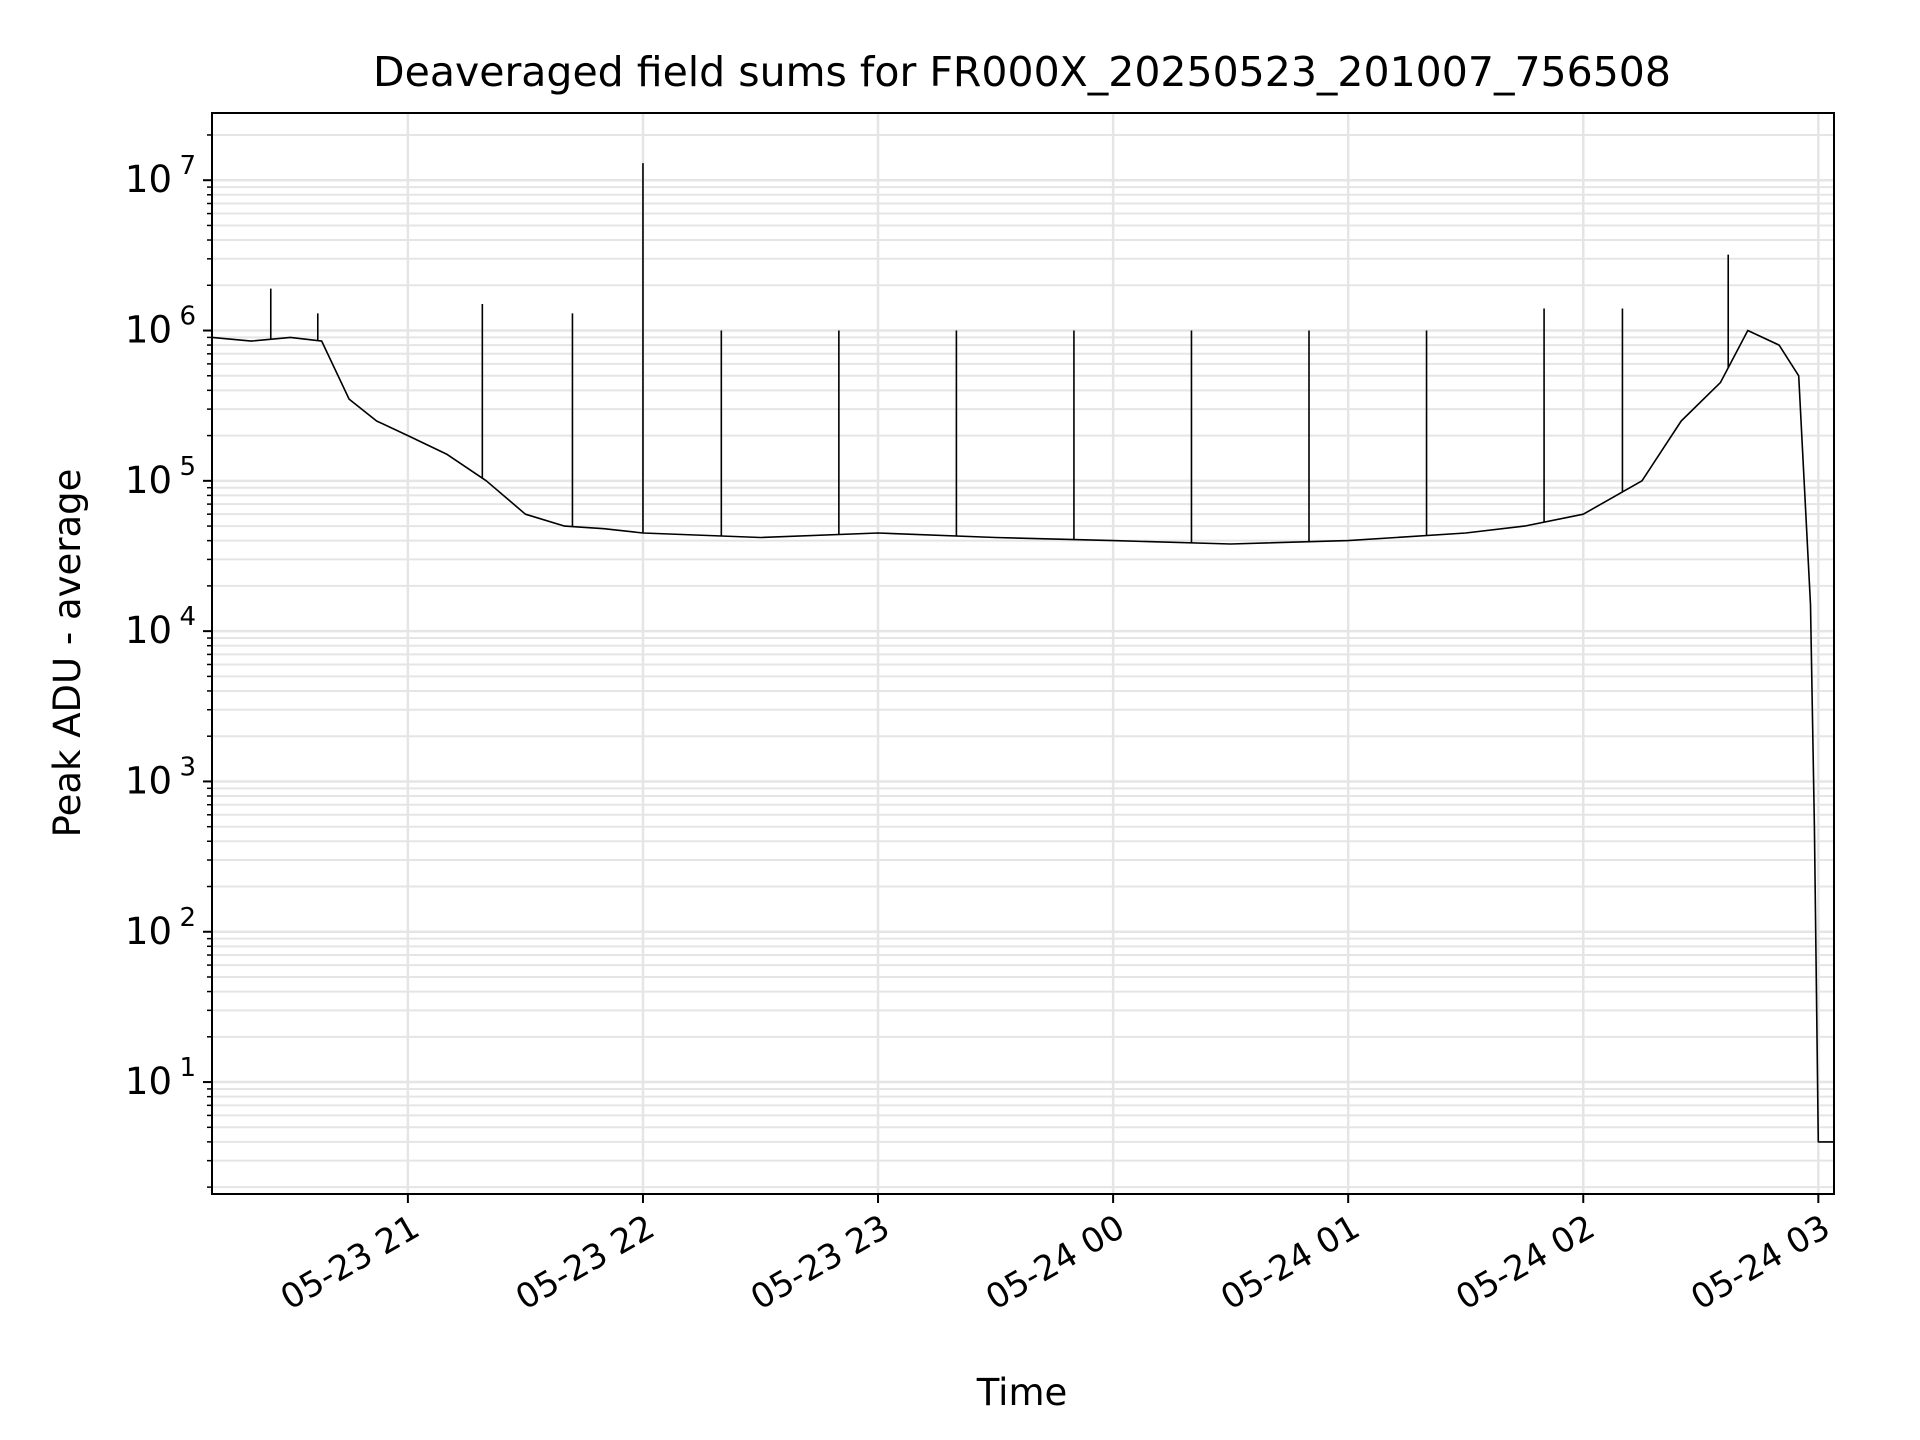 This screenshot has width=1920, height=1440. I want to click on y-tick-exponent: 5, so click(187, 467).